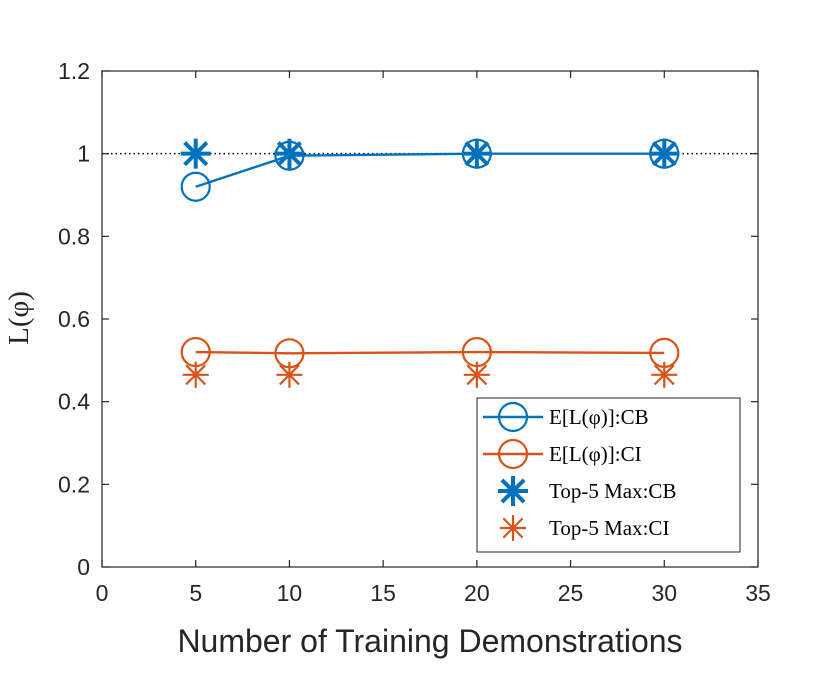 The width and height of the screenshot is (830, 685). Describe the element at coordinates (74, 319) in the screenshot. I see `y-tick-label: 0.6` at that location.